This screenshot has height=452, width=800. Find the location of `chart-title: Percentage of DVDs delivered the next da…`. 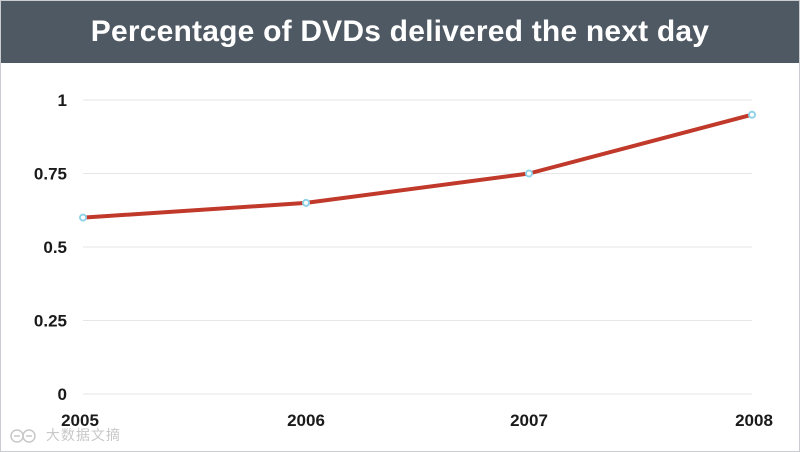

chart-title: Percentage of DVDs delivered the next da… is located at coordinates (400, 31).